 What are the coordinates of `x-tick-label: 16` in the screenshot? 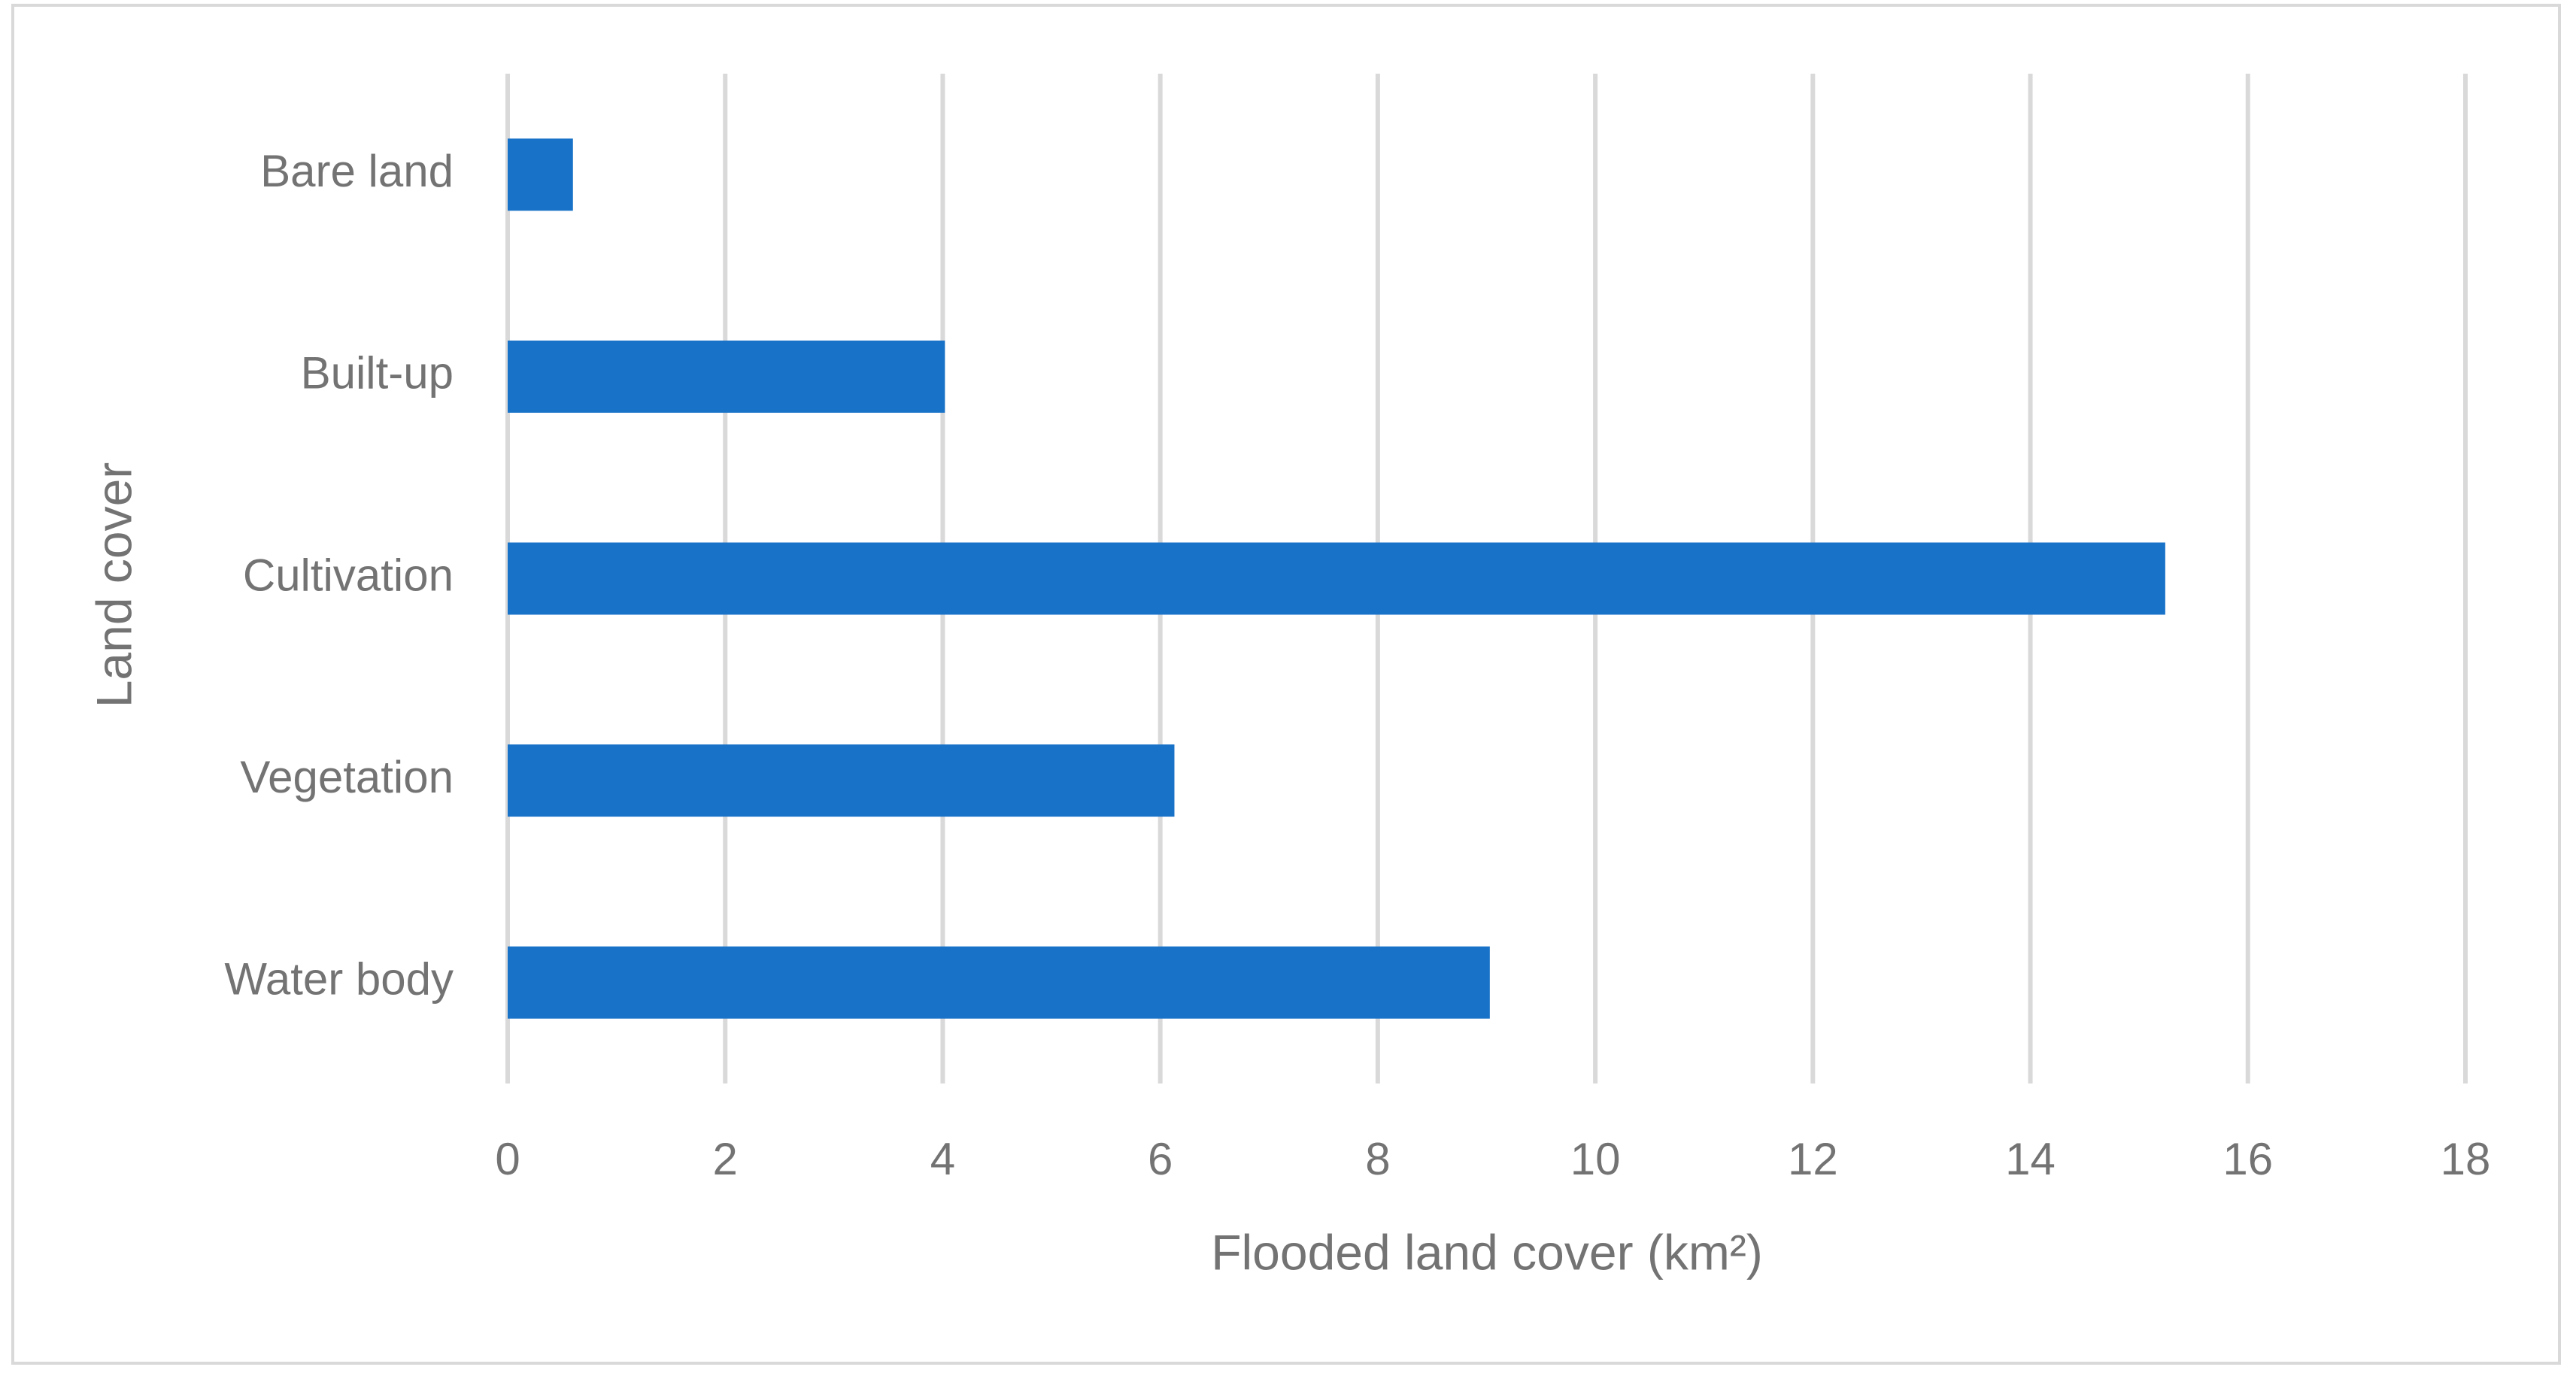 It's located at (2248, 1159).